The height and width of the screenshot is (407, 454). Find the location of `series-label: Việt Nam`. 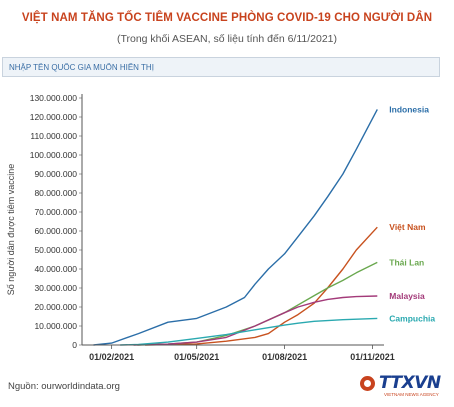

series-label: Việt Nam is located at coordinates (407, 227).